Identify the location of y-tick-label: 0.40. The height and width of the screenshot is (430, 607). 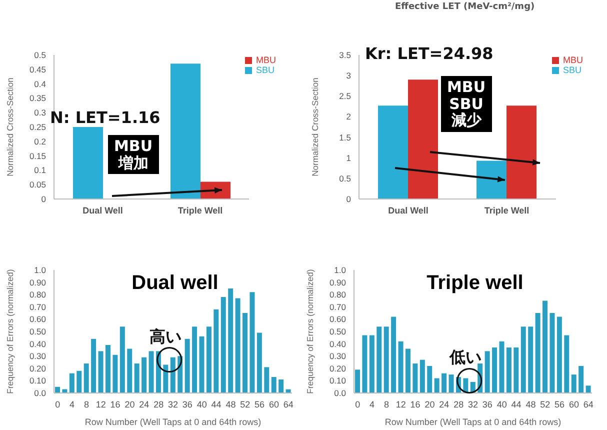
(337, 343).